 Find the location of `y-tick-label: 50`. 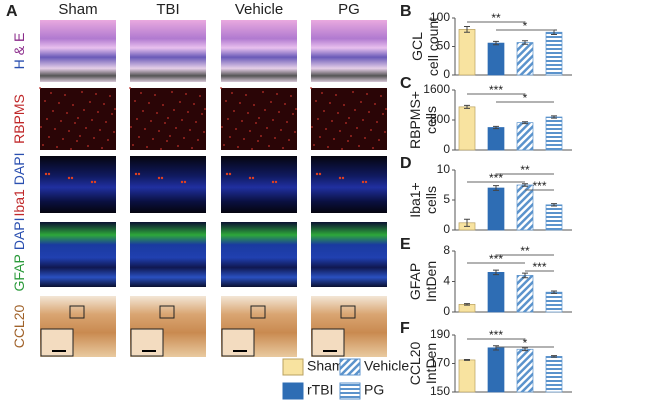

y-tick-label: 50 is located at coordinates (444, 46).